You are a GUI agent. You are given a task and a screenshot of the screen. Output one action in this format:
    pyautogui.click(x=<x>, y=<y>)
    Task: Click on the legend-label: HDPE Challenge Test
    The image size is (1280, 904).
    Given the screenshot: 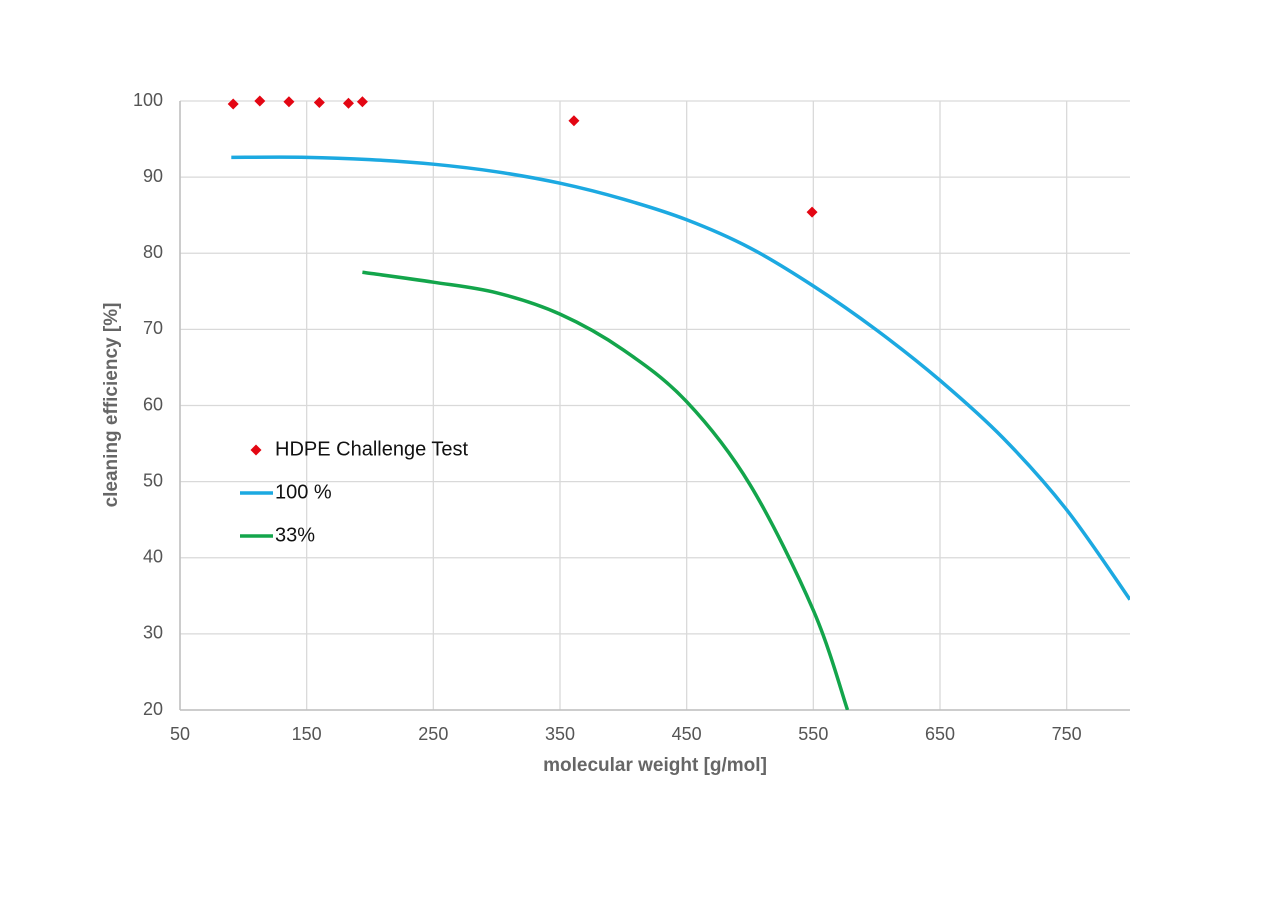 What is the action you would take?
    pyautogui.click(x=372, y=449)
    